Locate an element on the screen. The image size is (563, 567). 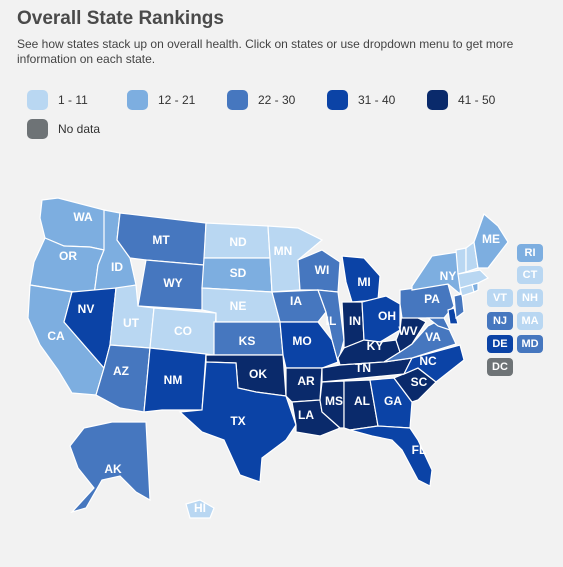
callout-RI is located at coordinates (530, 253).